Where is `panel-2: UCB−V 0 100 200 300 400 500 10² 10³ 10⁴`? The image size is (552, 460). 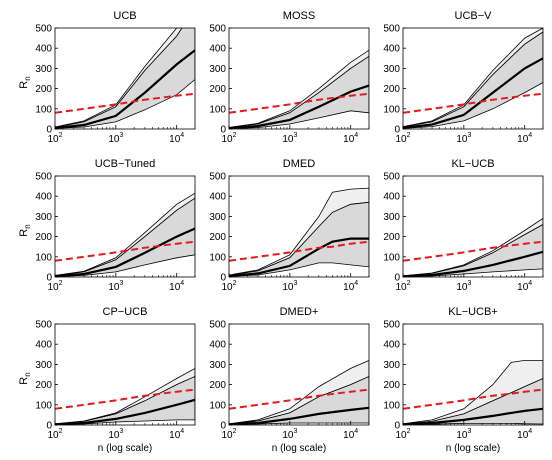
panel-2: UCB−V 0 100 200 300 400 500 10² 10³ 10⁴ is located at coordinates (463, 77).